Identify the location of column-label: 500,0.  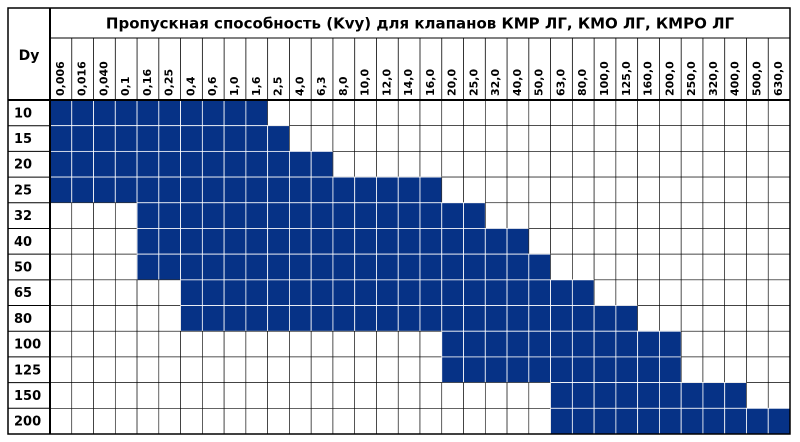
(756, 78).